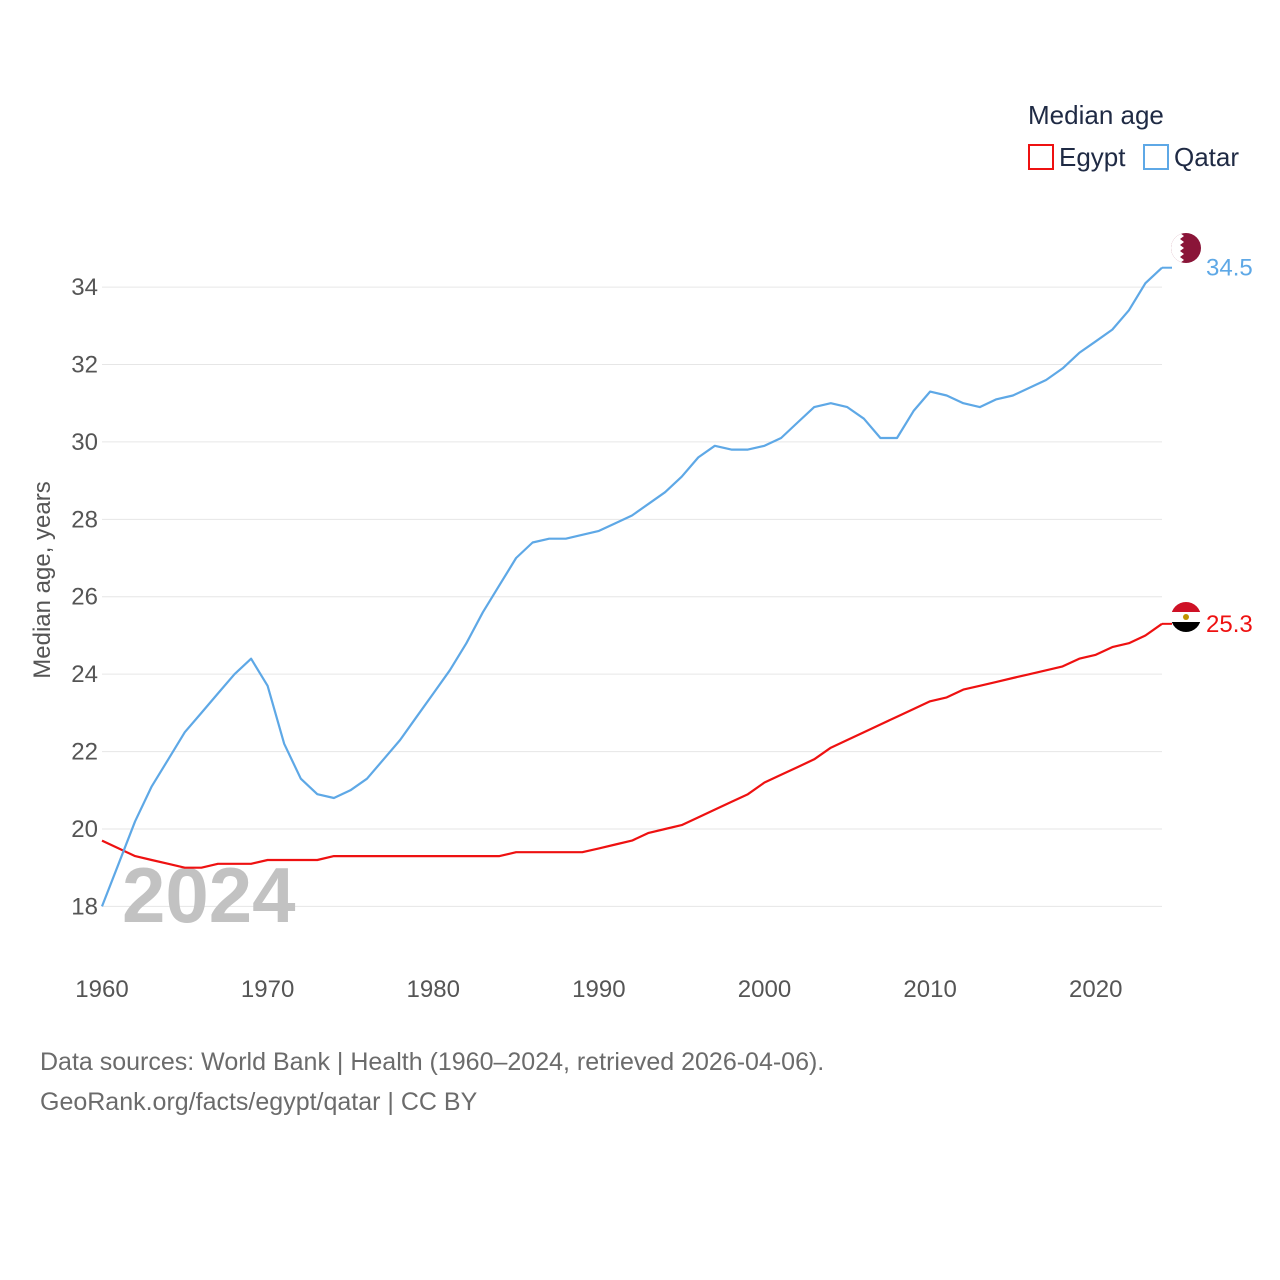 The height and width of the screenshot is (1280, 1280). I want to click on x-tick-label: 2020, so click(1095, 989).